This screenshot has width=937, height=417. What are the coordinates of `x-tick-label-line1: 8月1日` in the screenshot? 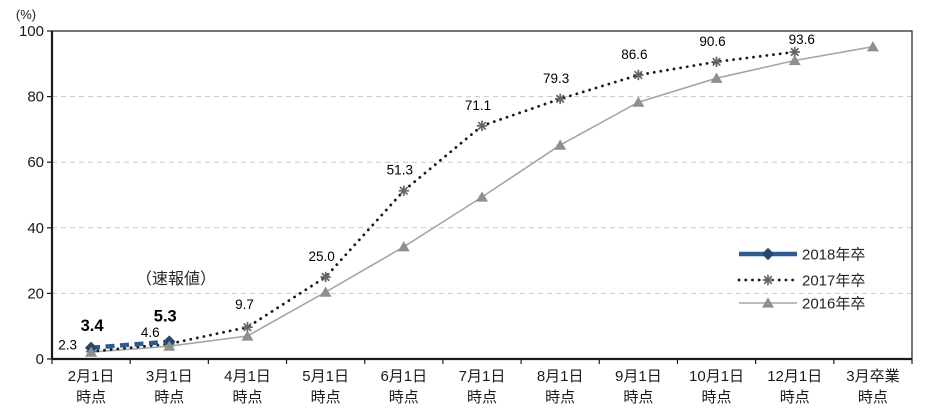 It's located at (560, 376).